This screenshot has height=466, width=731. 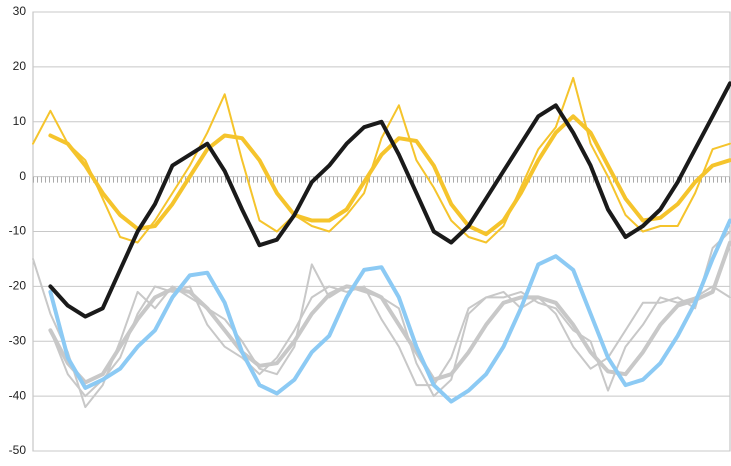 I want to click on y-tick-label: -10, so click(x=18, y=231).